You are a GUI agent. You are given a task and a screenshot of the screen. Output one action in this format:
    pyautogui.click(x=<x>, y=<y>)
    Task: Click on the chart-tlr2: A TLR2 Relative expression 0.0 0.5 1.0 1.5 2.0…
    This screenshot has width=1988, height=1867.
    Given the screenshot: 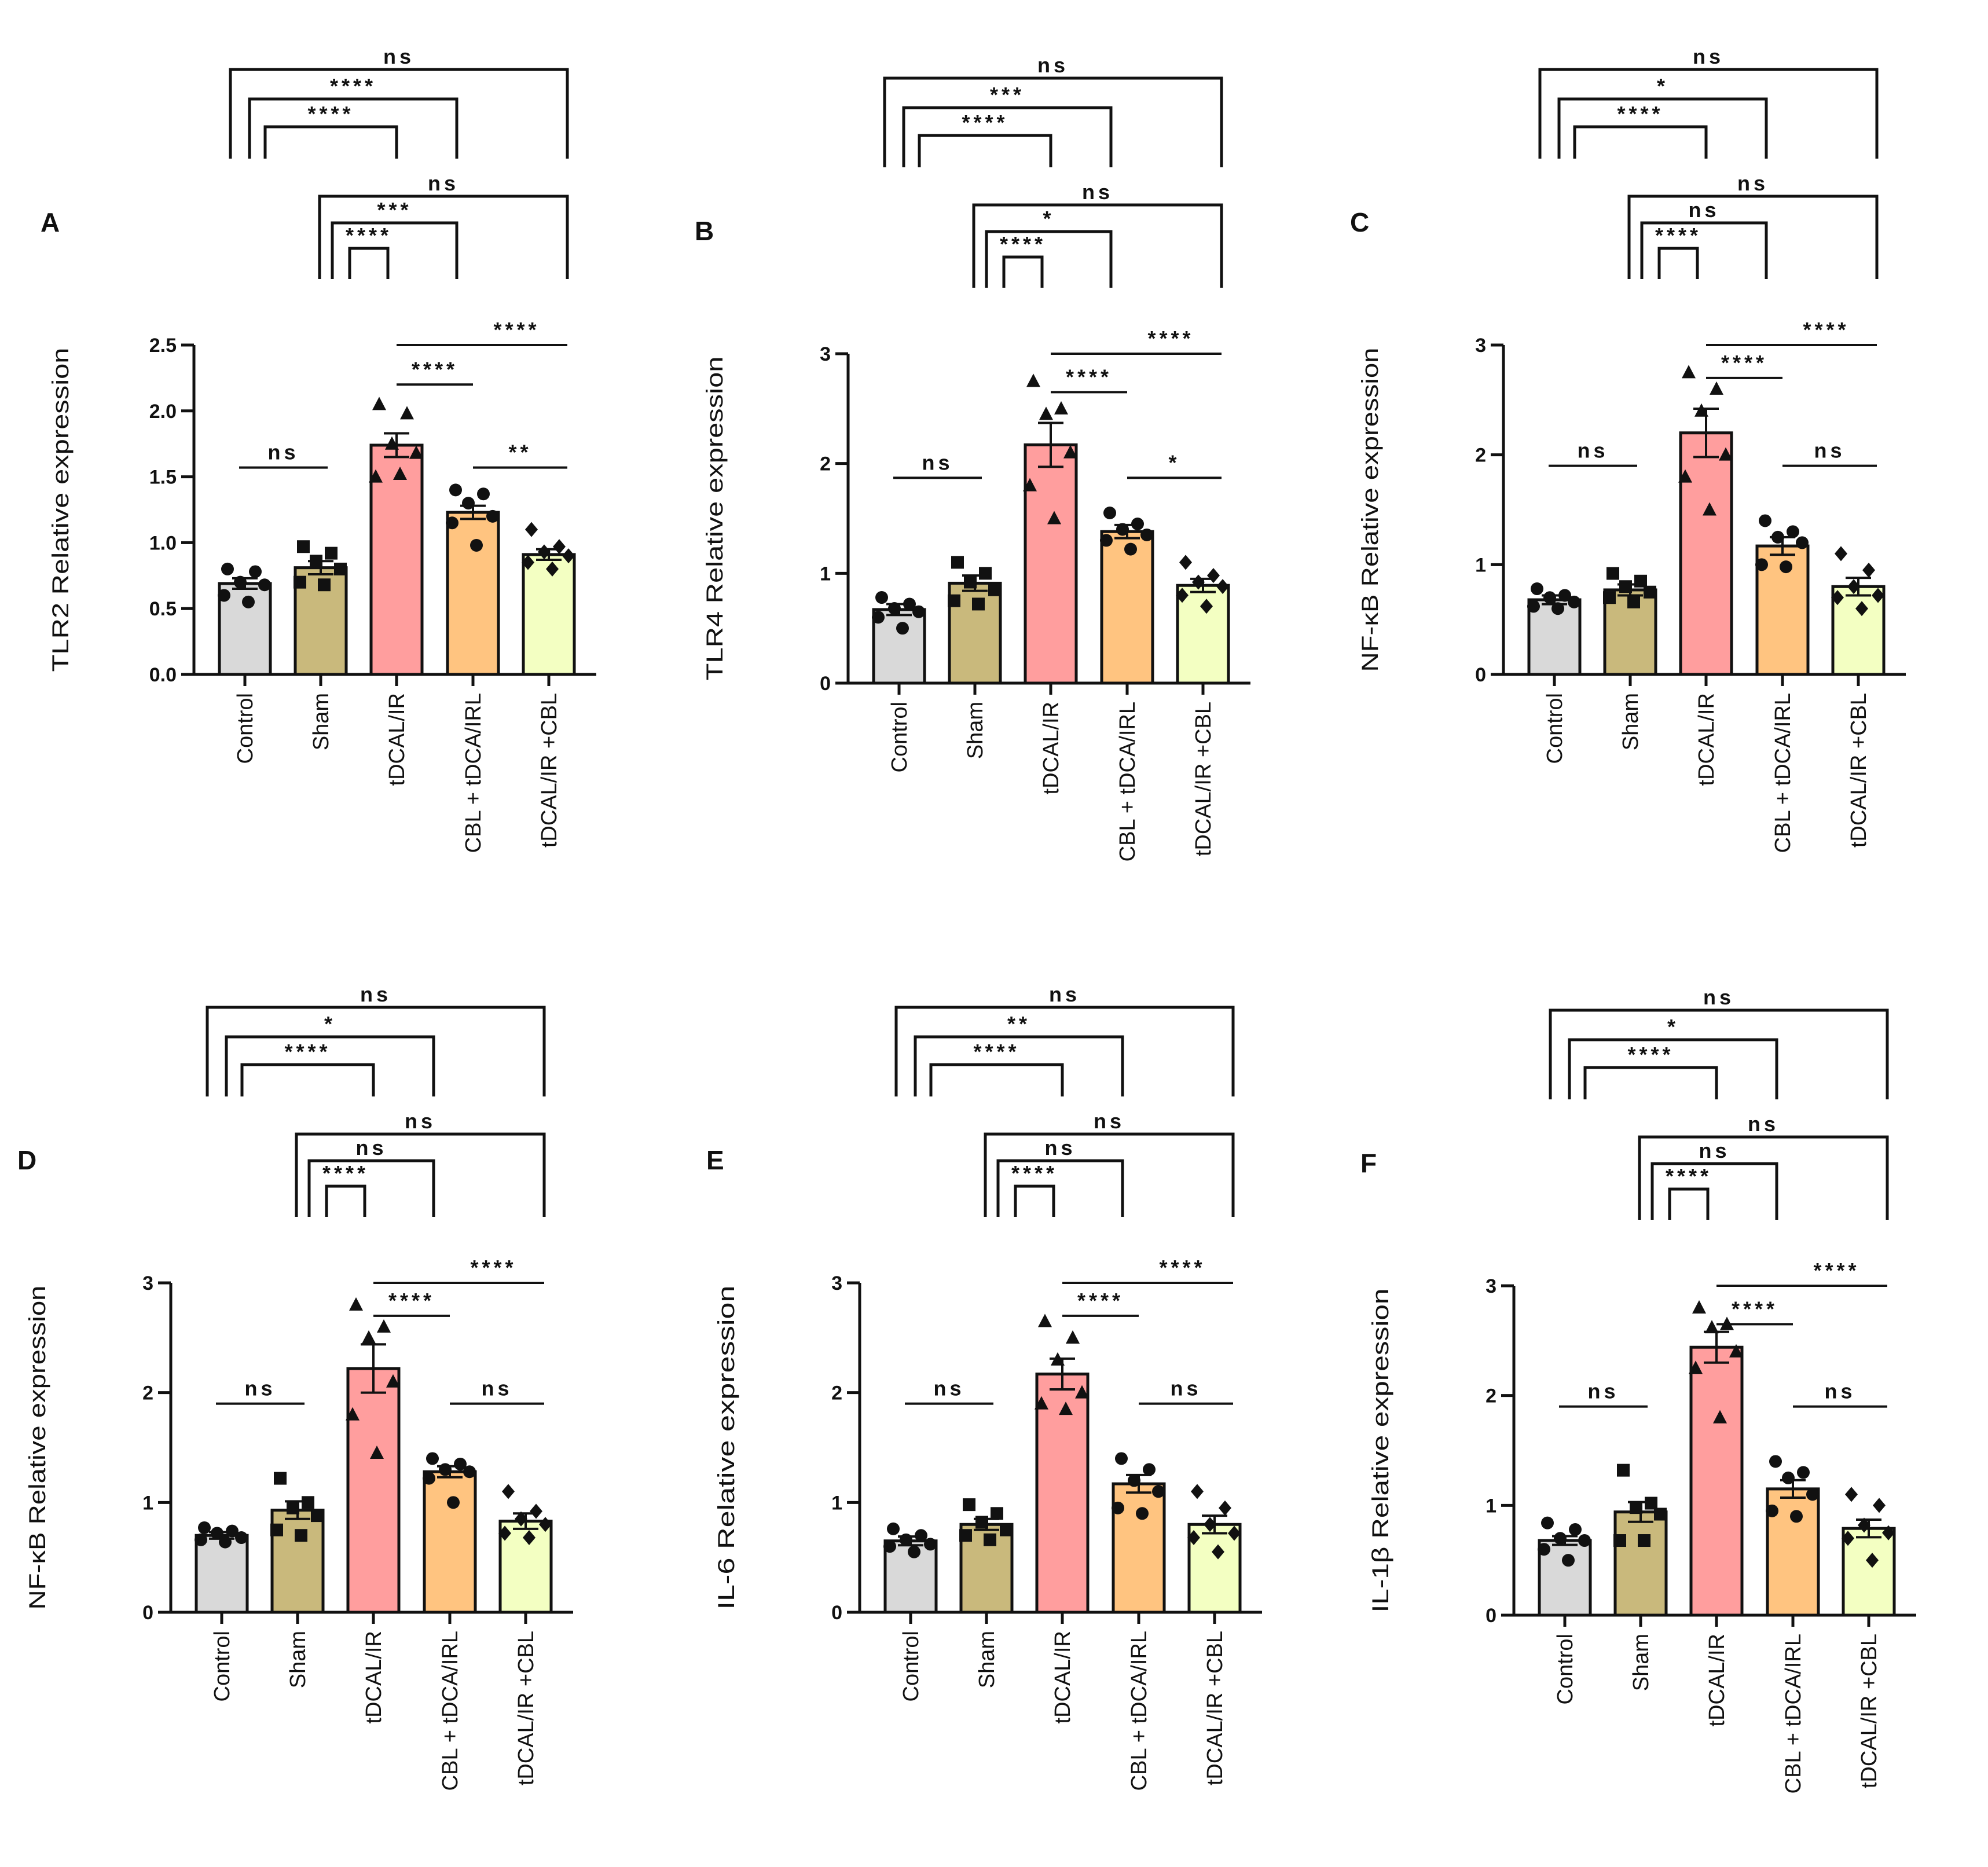 What is the action you would take?
    pyautogui.click(x=318, y=449)
    